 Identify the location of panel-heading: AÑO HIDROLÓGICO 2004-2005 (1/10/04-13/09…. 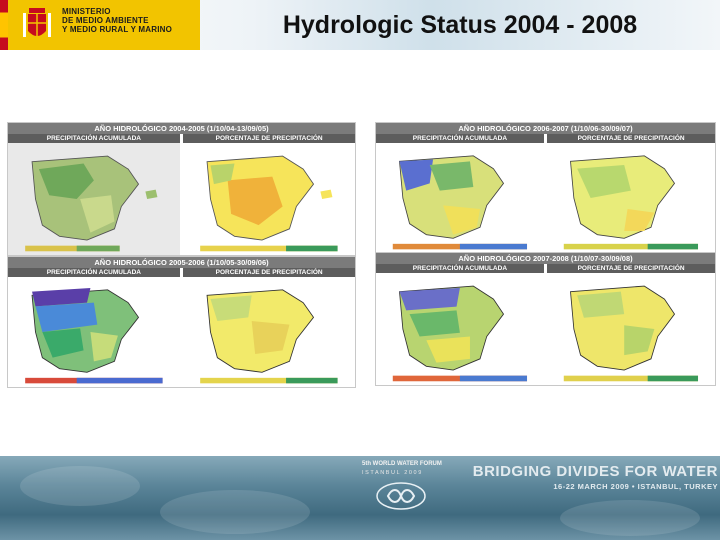
(181, 128).